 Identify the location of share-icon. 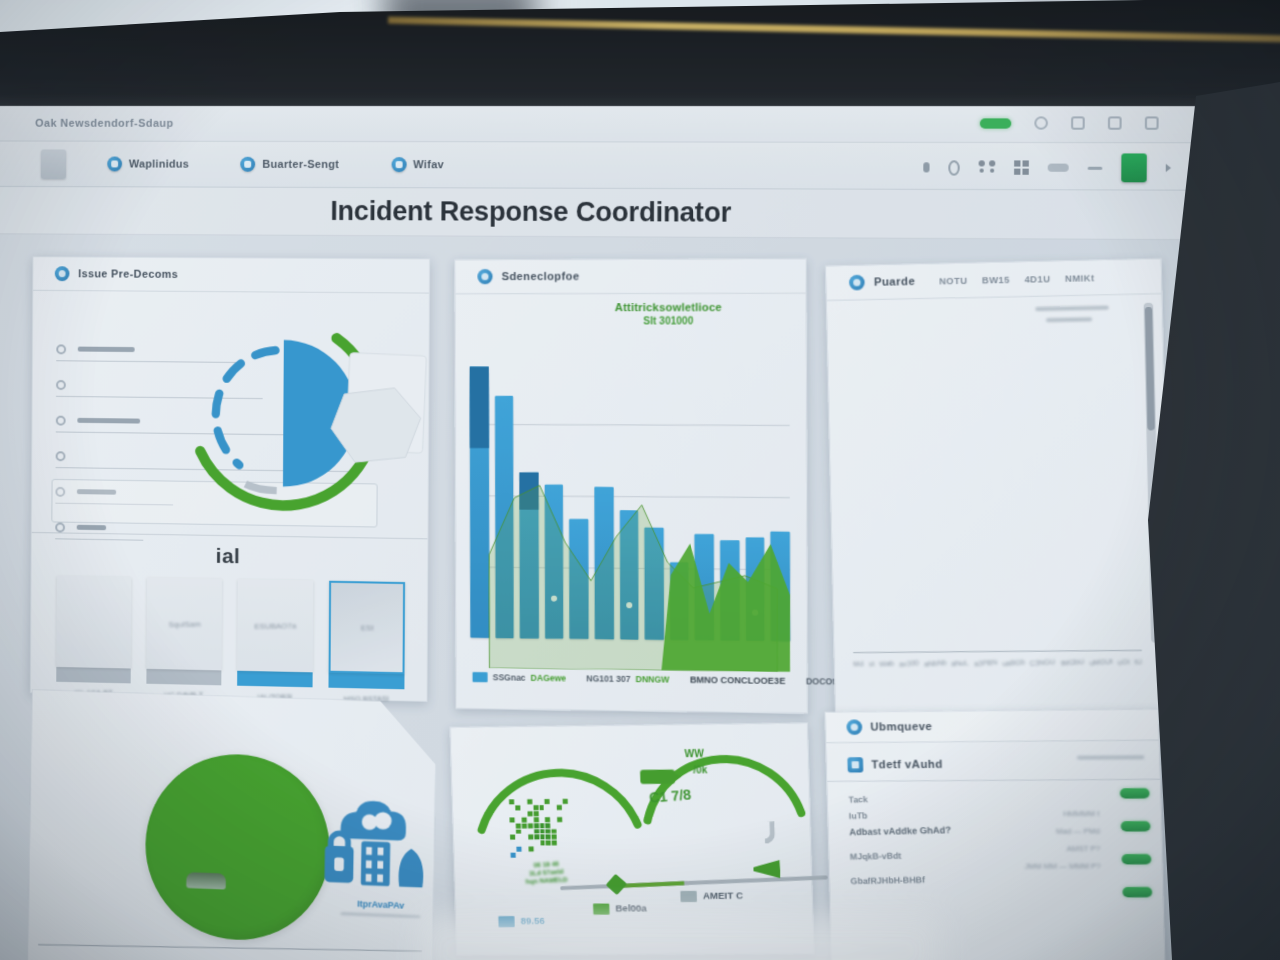
(1078, 123).